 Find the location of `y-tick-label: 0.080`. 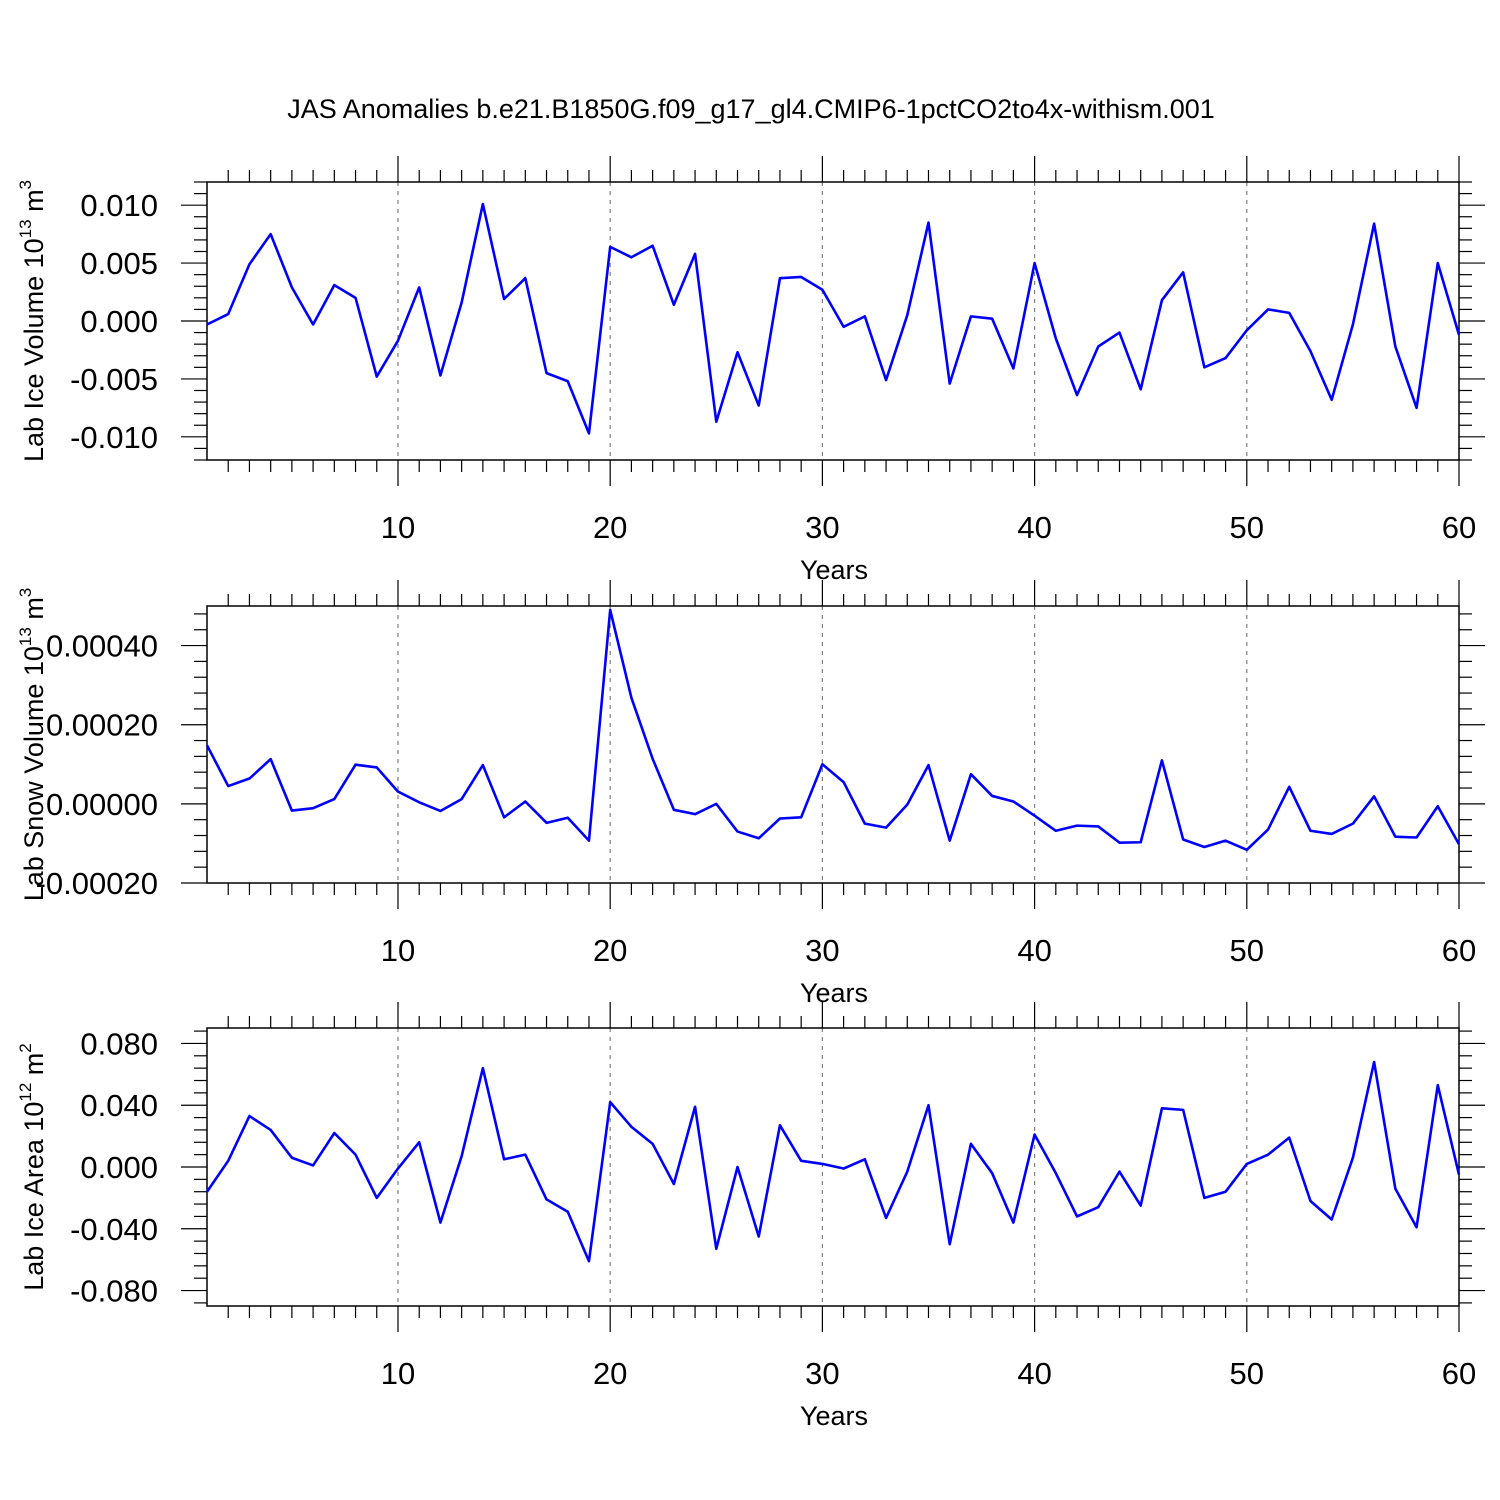

y-tick-label: 0.080 is located at coordinates (119, 1043).